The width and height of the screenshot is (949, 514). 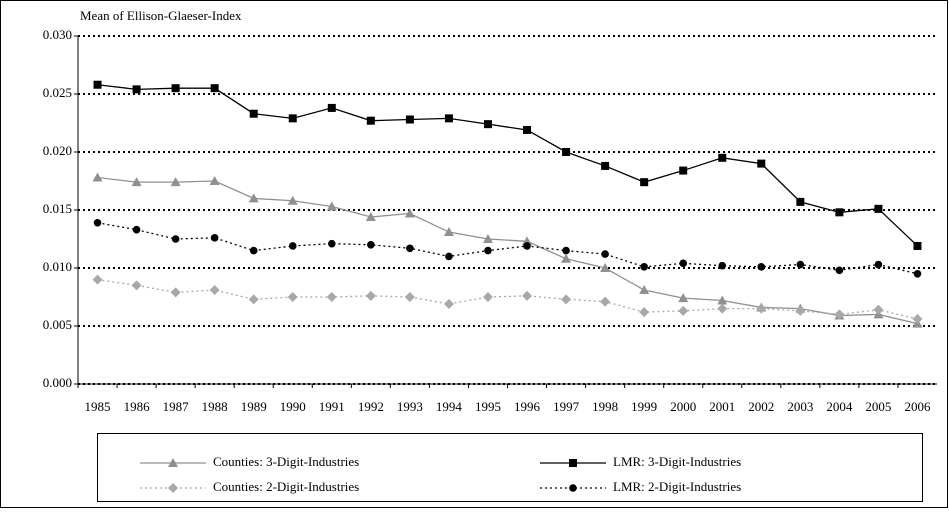 What do you see at coordinates (371, 406) in the screenshot?
I see `x-tick-label: 1992` at bounding box center [371, 406].